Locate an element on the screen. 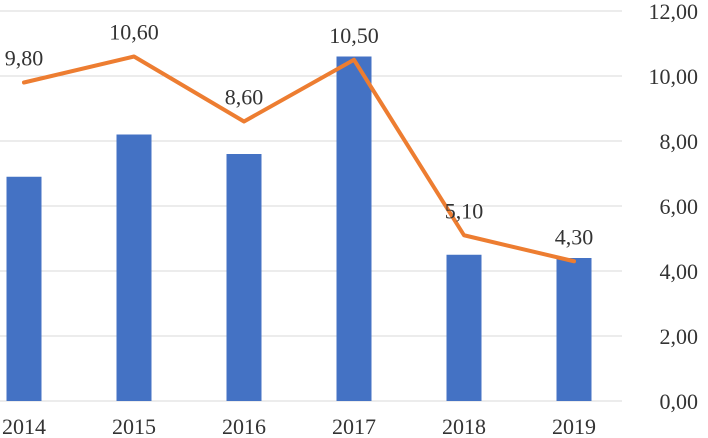 This screenshot has height=438, width=708. y-tick-label: 2,00 is located at coordinates (679, 336).